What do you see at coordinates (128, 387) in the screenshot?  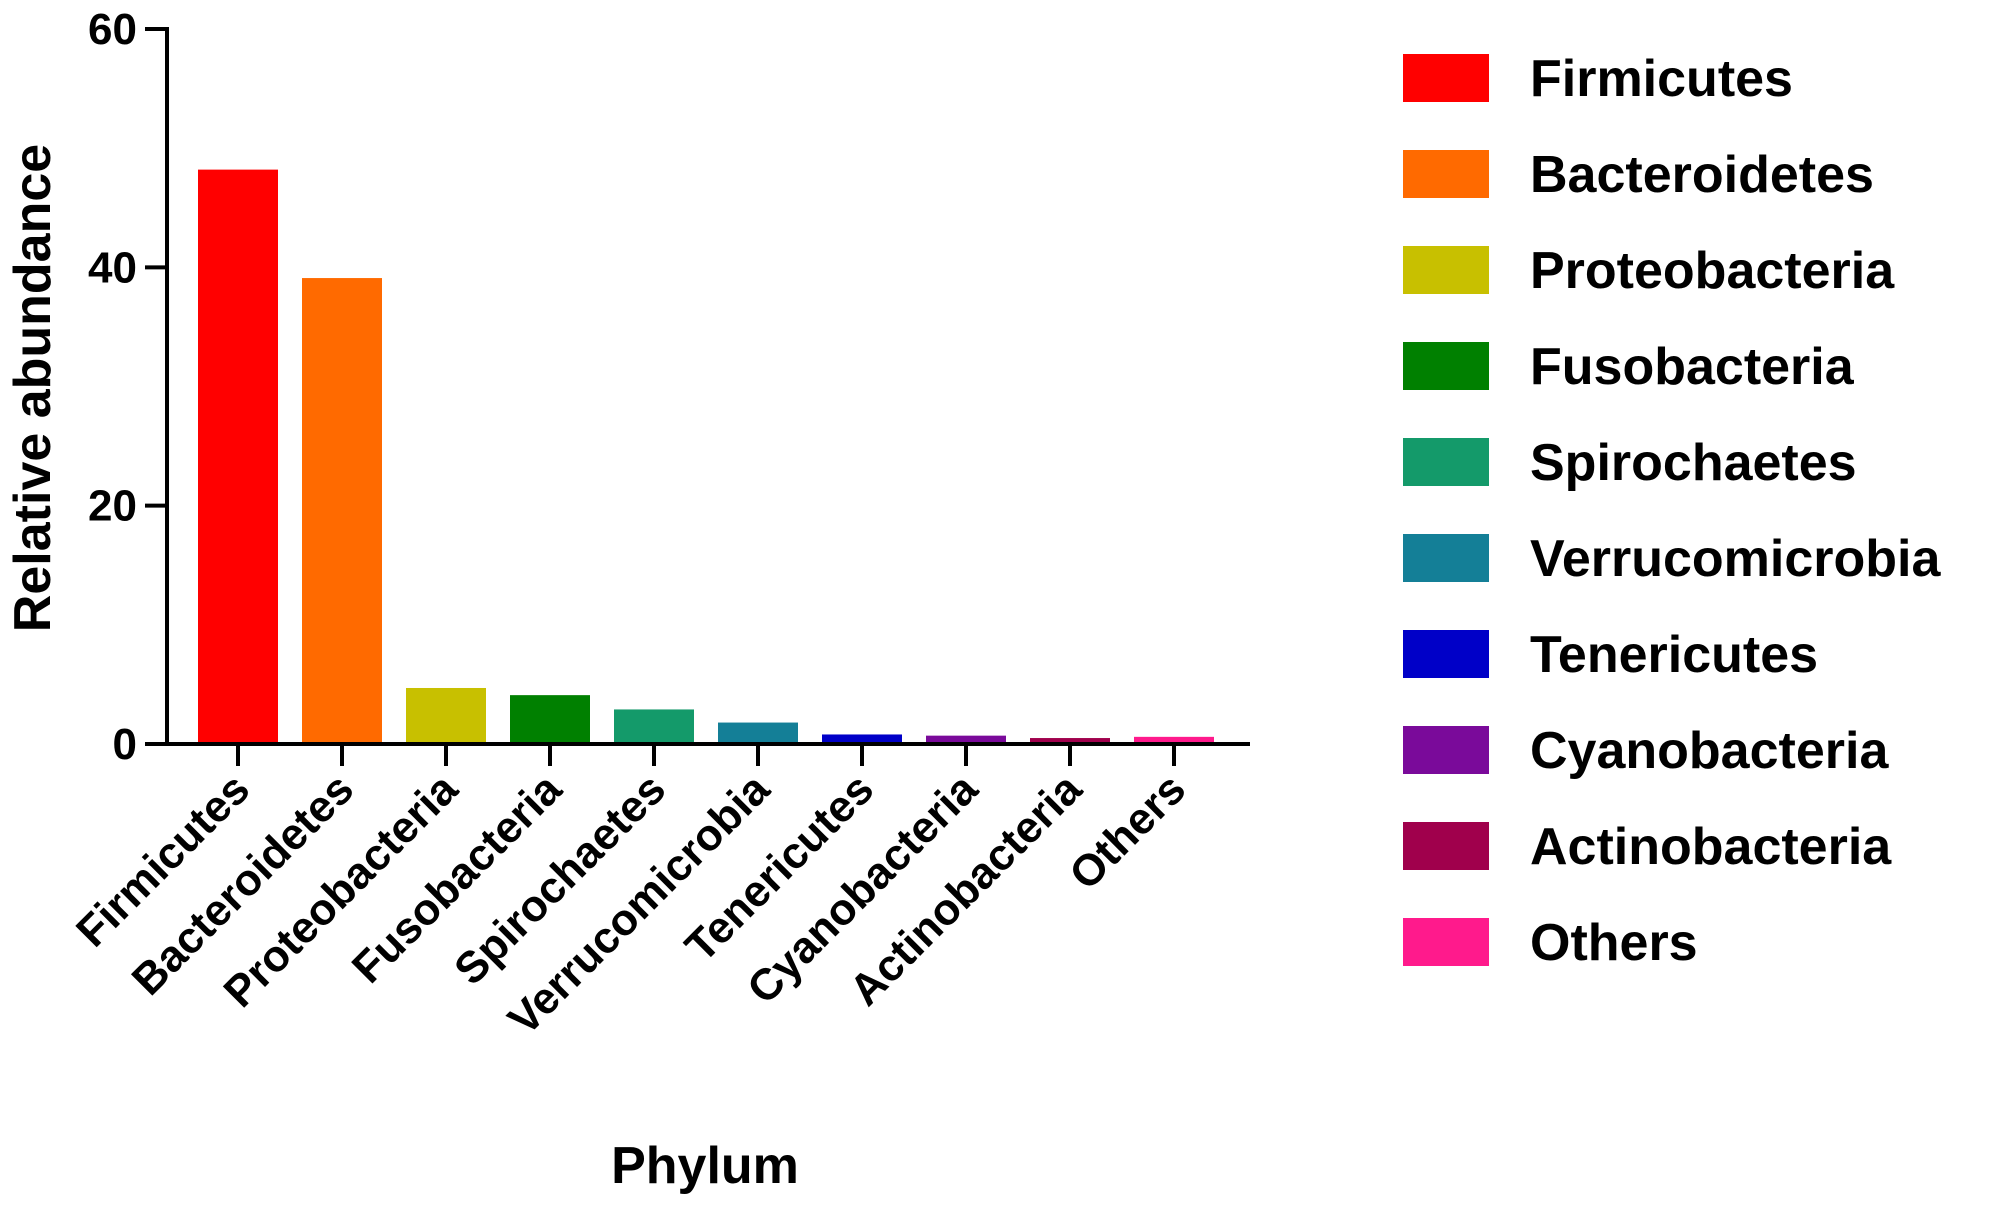 I see `y-axis: 0 20 40 60` at bounding box center [128, 387].